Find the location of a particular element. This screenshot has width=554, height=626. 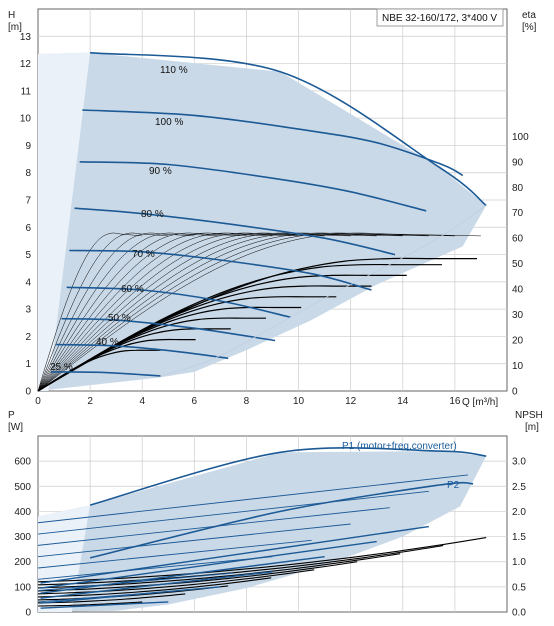

p-tick-label: 500 is located at coordinates (22, 487).